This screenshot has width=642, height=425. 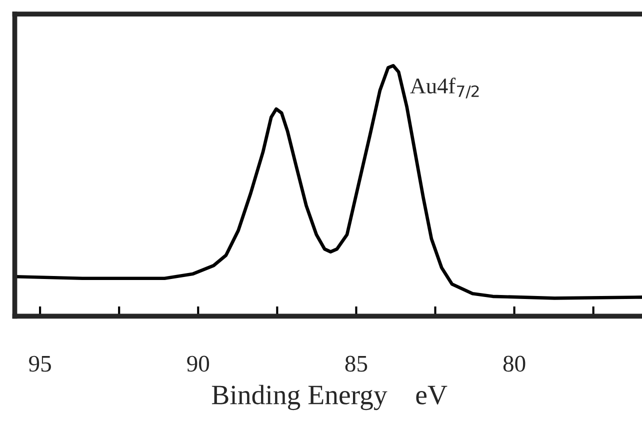 I want to click on x-tick-label: 90, so click(x=198, y=364).